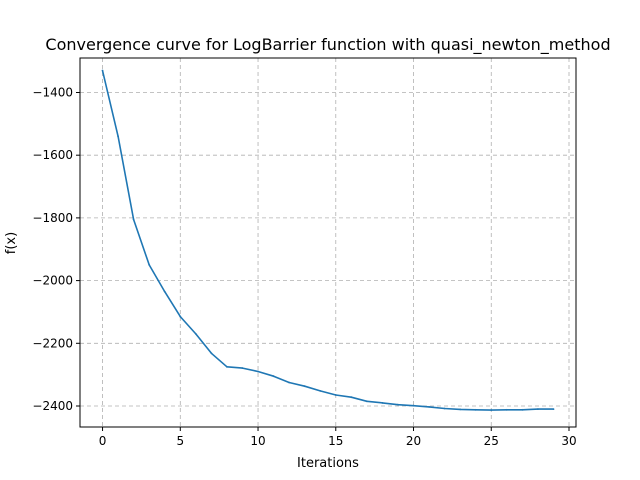 The height and width of the screenshot is (480, 640). I want to click on y-tick-label: −1800, so click(52, 218).